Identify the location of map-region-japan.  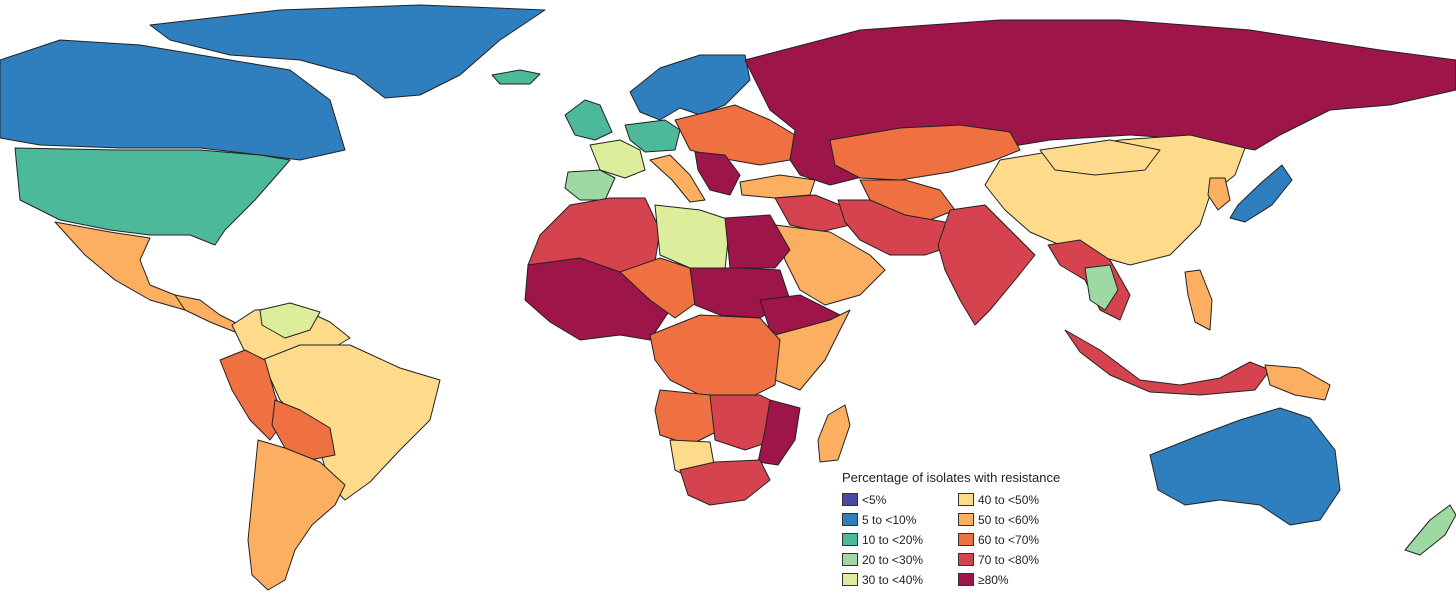
(1261, 193).